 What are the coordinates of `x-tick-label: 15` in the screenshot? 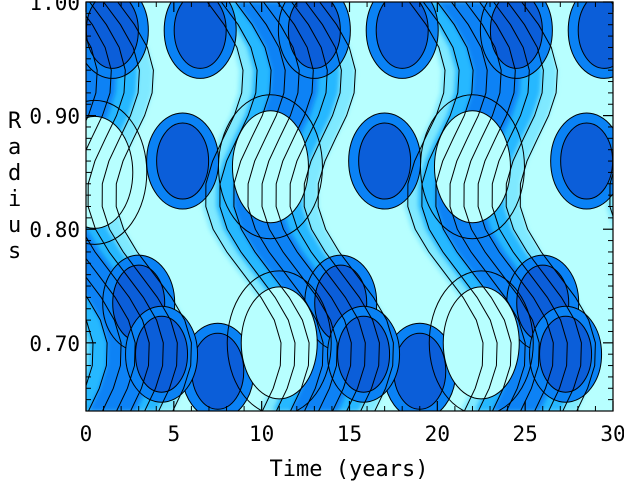 It's located at (349, 434).